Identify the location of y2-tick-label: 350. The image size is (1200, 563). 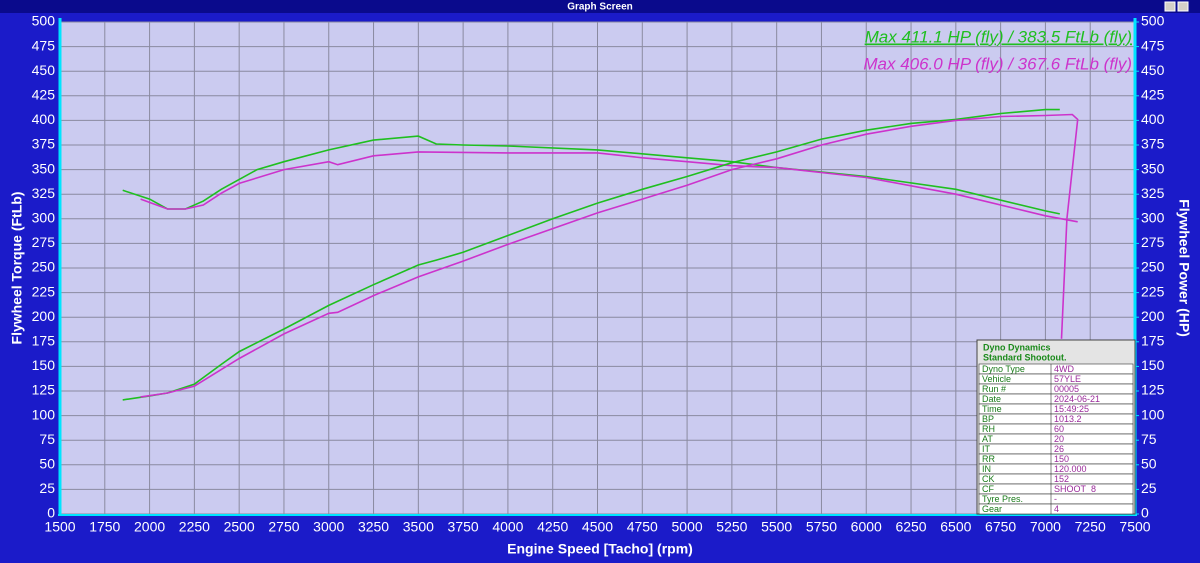
(1153, 168).